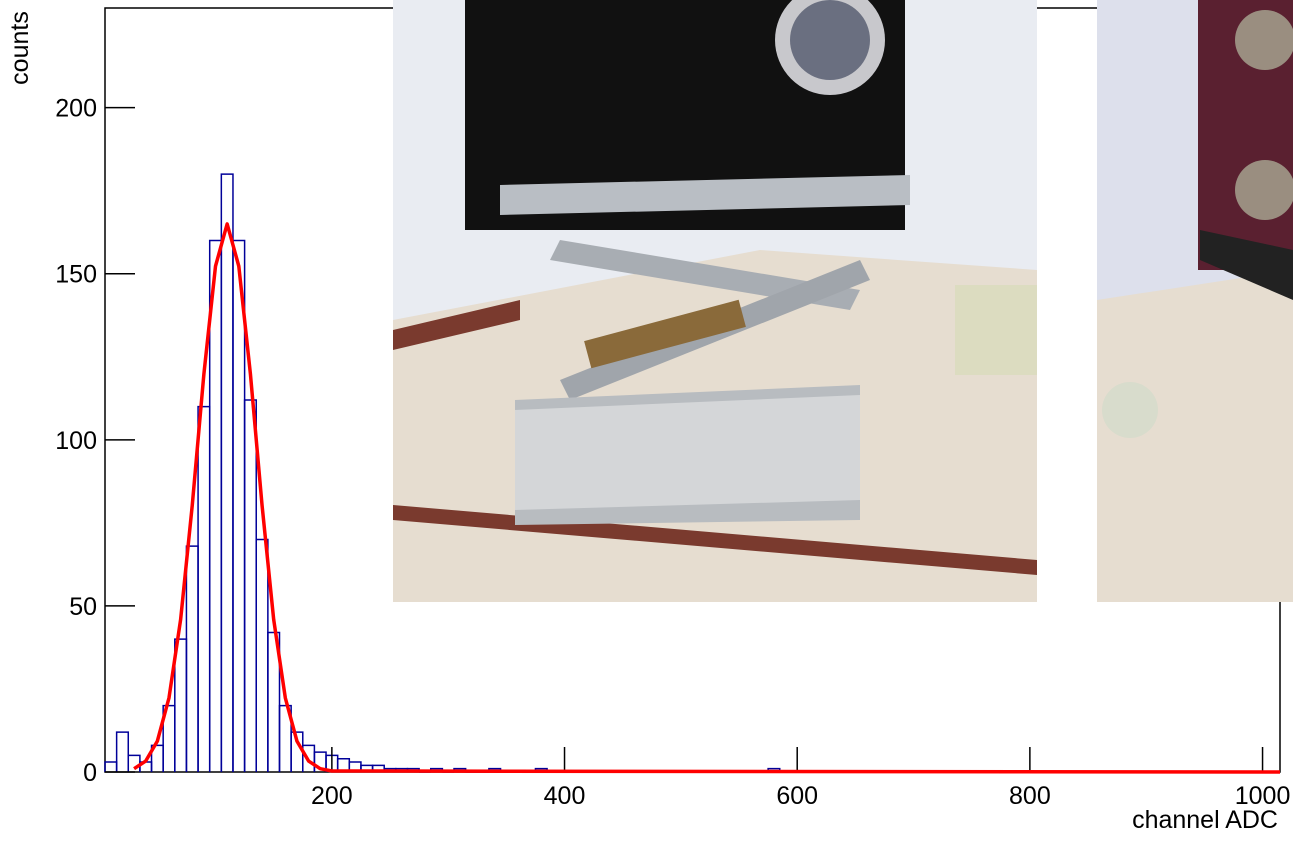  I want to click on x-tick-label: 200, so click(332, 796).